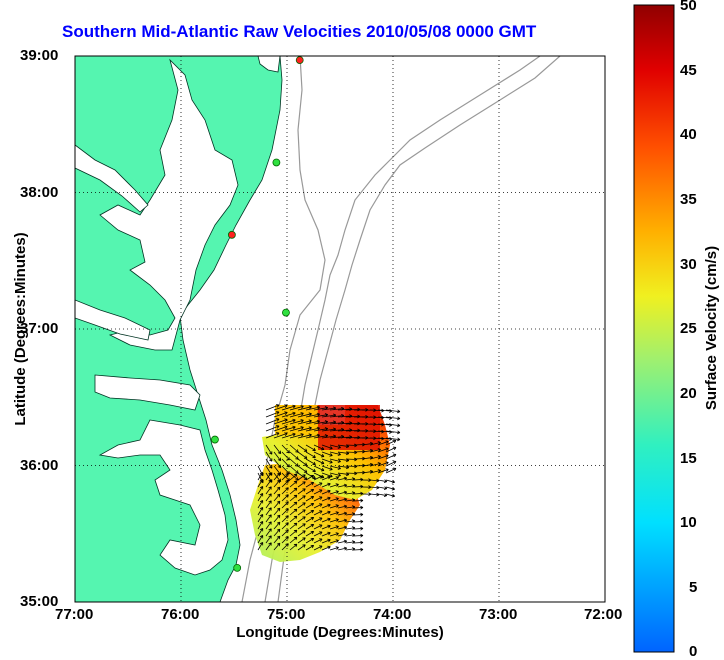 The image size is (724, 660). Describe the element at coordinates (112, 178) in the screenshot. I see `river-potomac` at that location.